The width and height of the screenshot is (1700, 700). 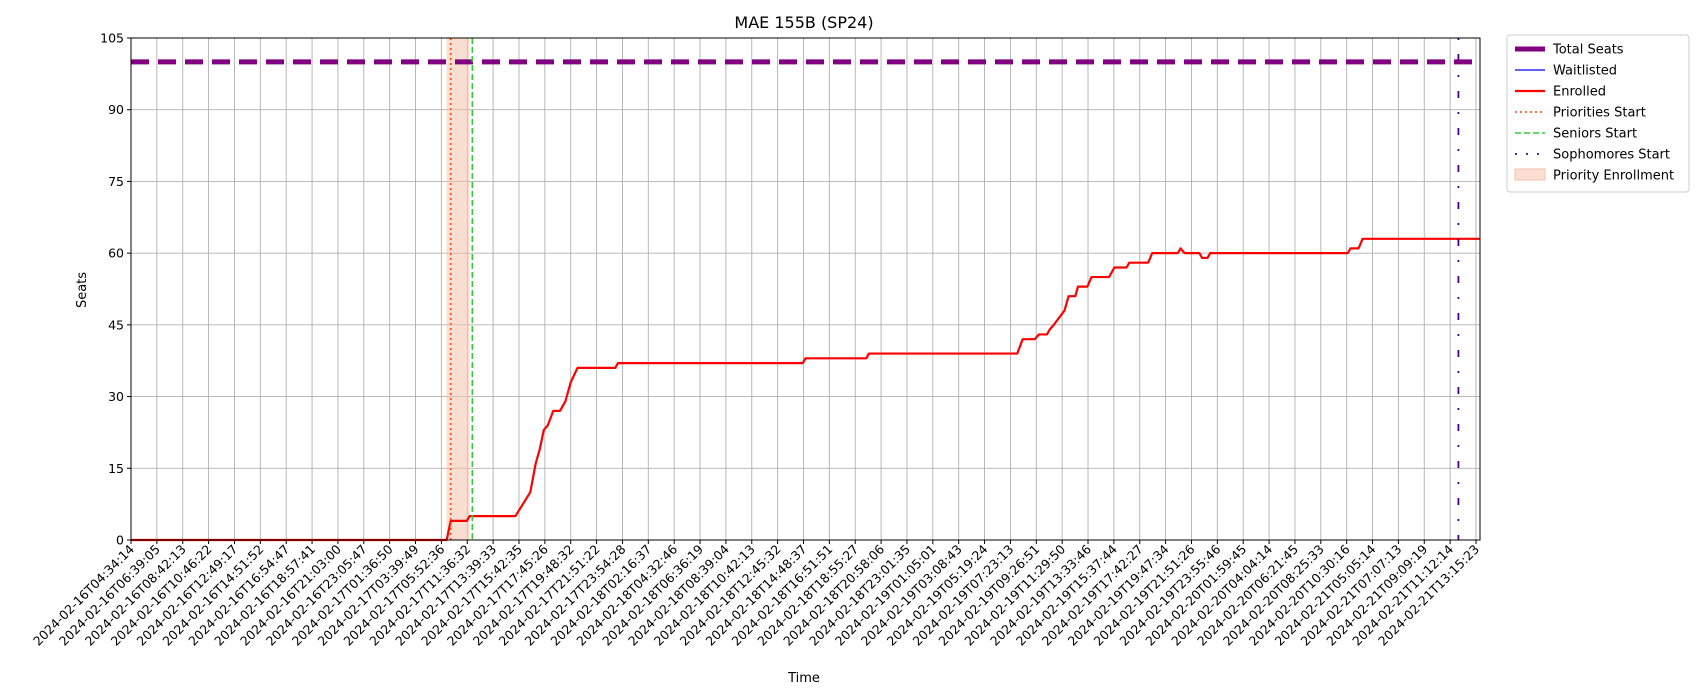 What do you see at coordinates (1611, 155) in the screenshot?
I see `legend-label: Sophomores Start` at bounding box center [1611, 155].